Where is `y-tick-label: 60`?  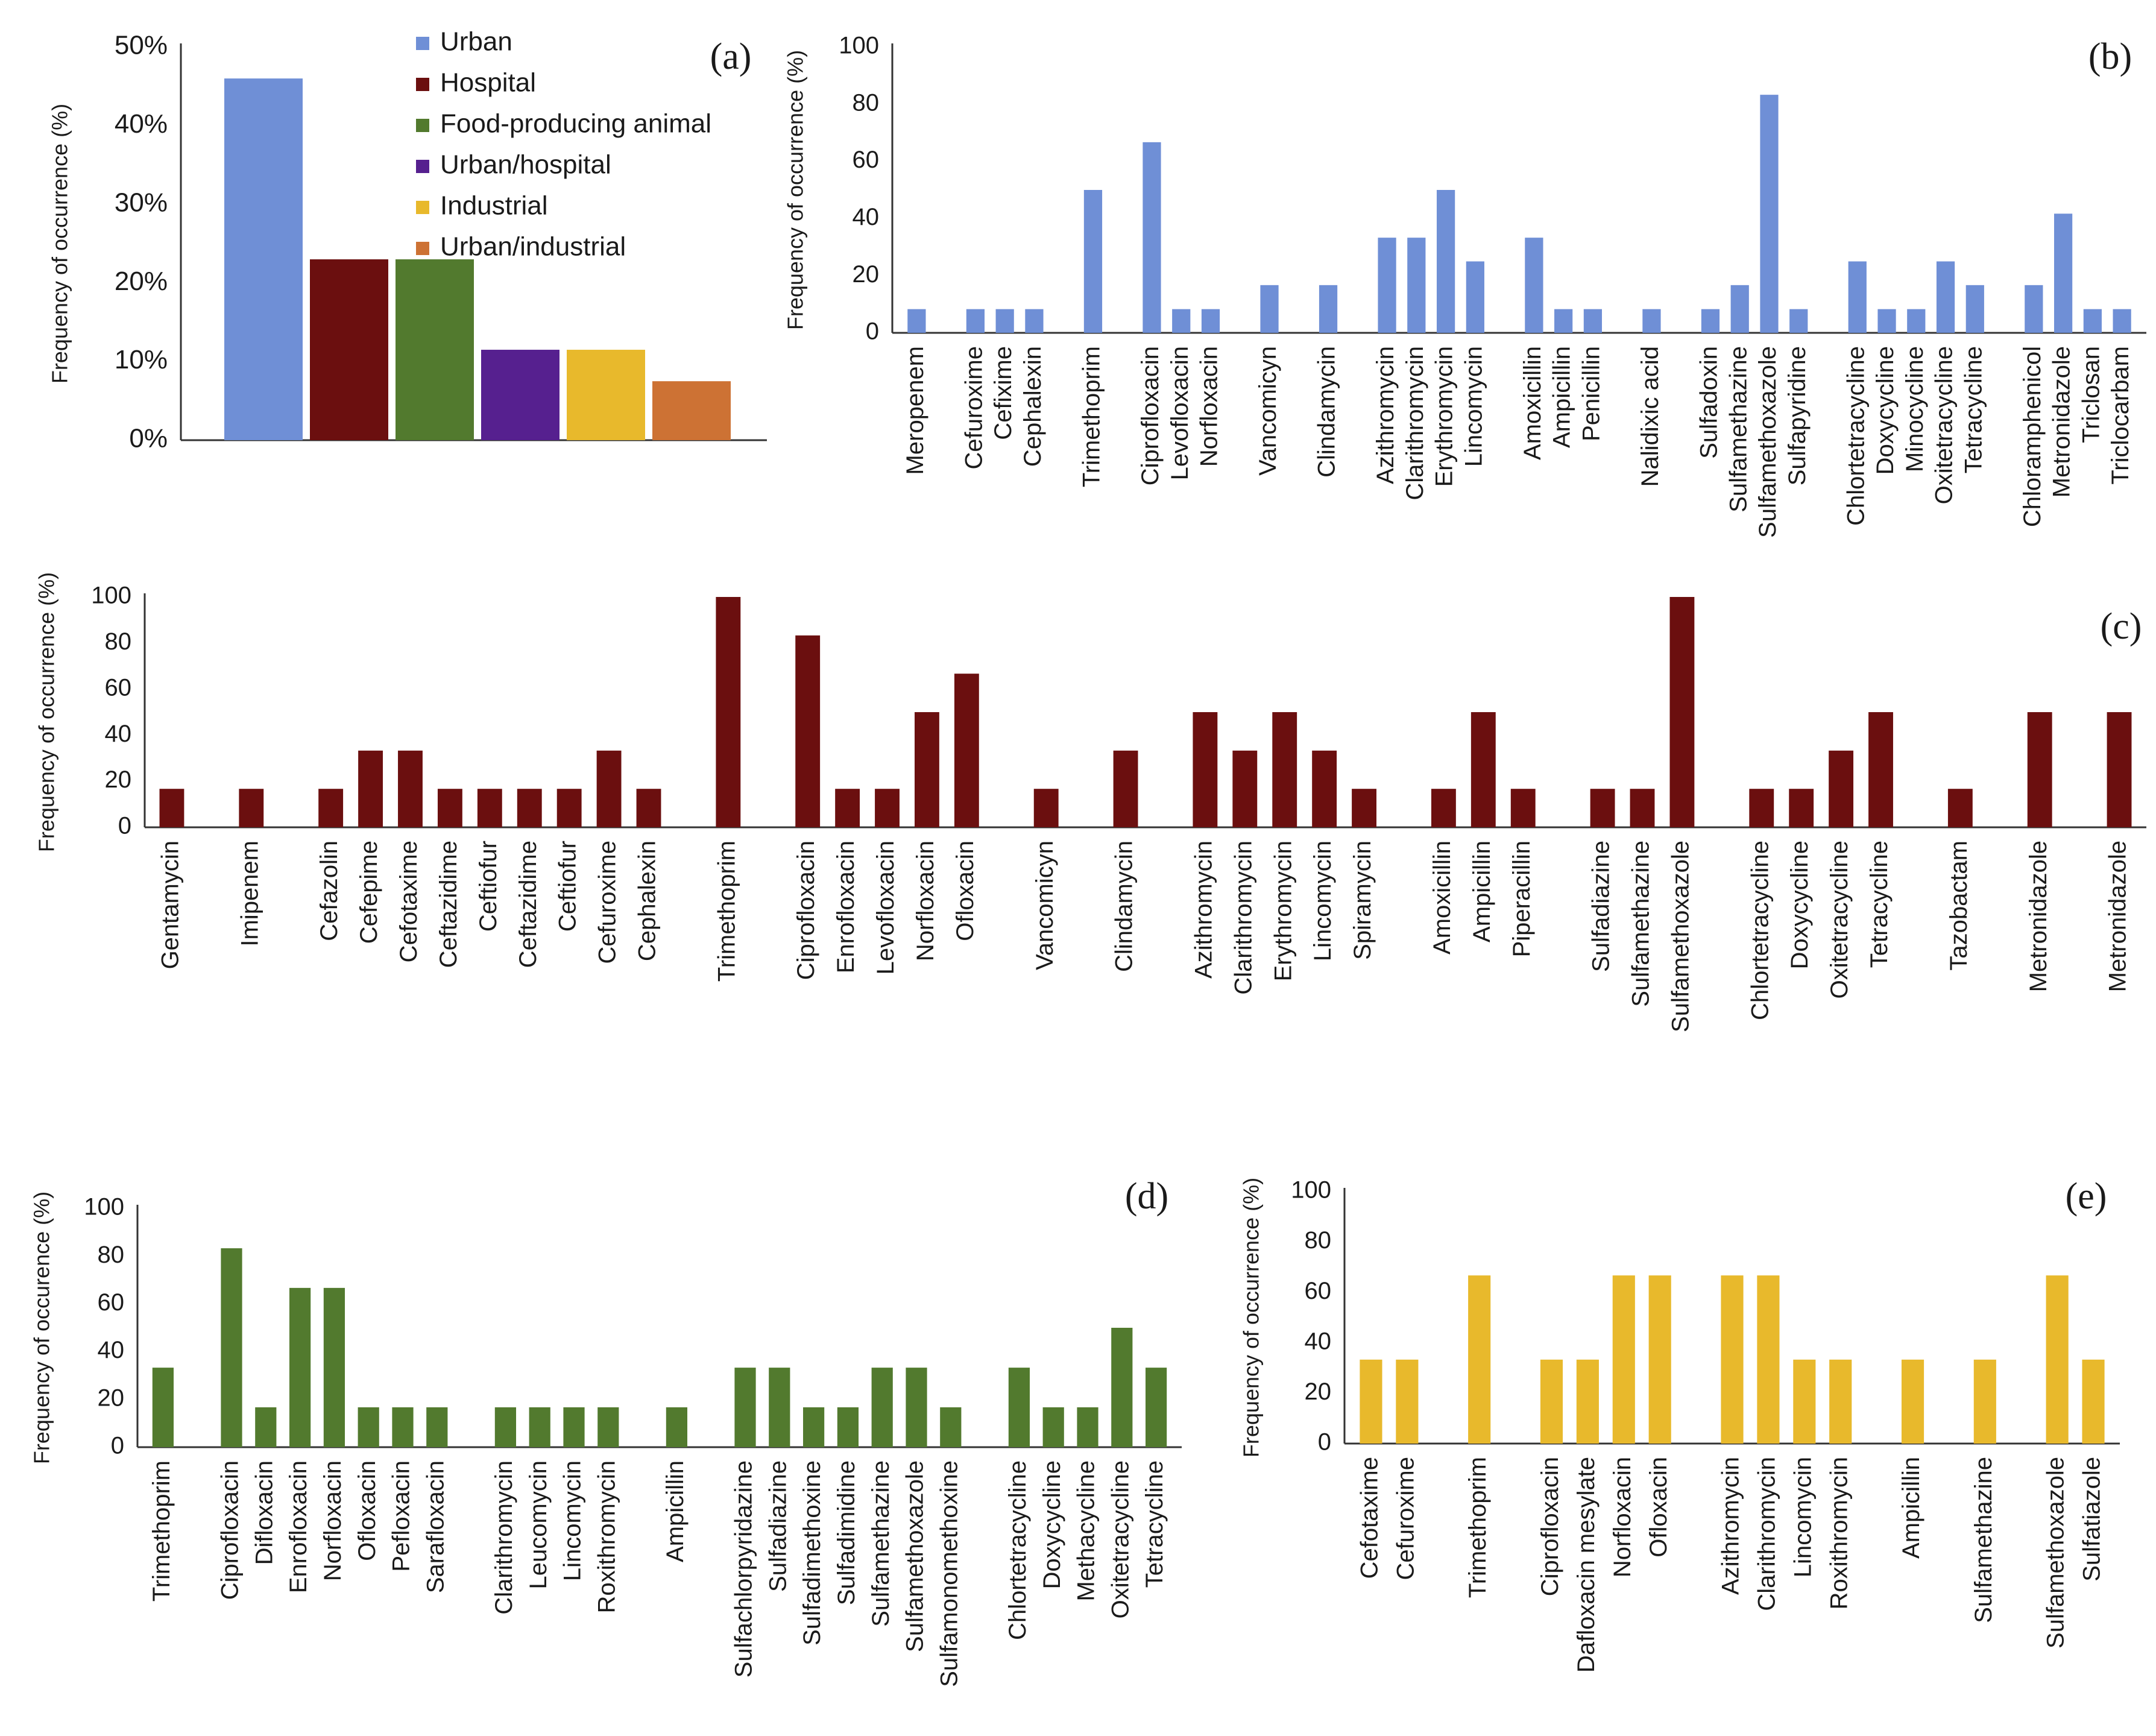
y-tick-label: 60 is located at coordinates (118, 687).